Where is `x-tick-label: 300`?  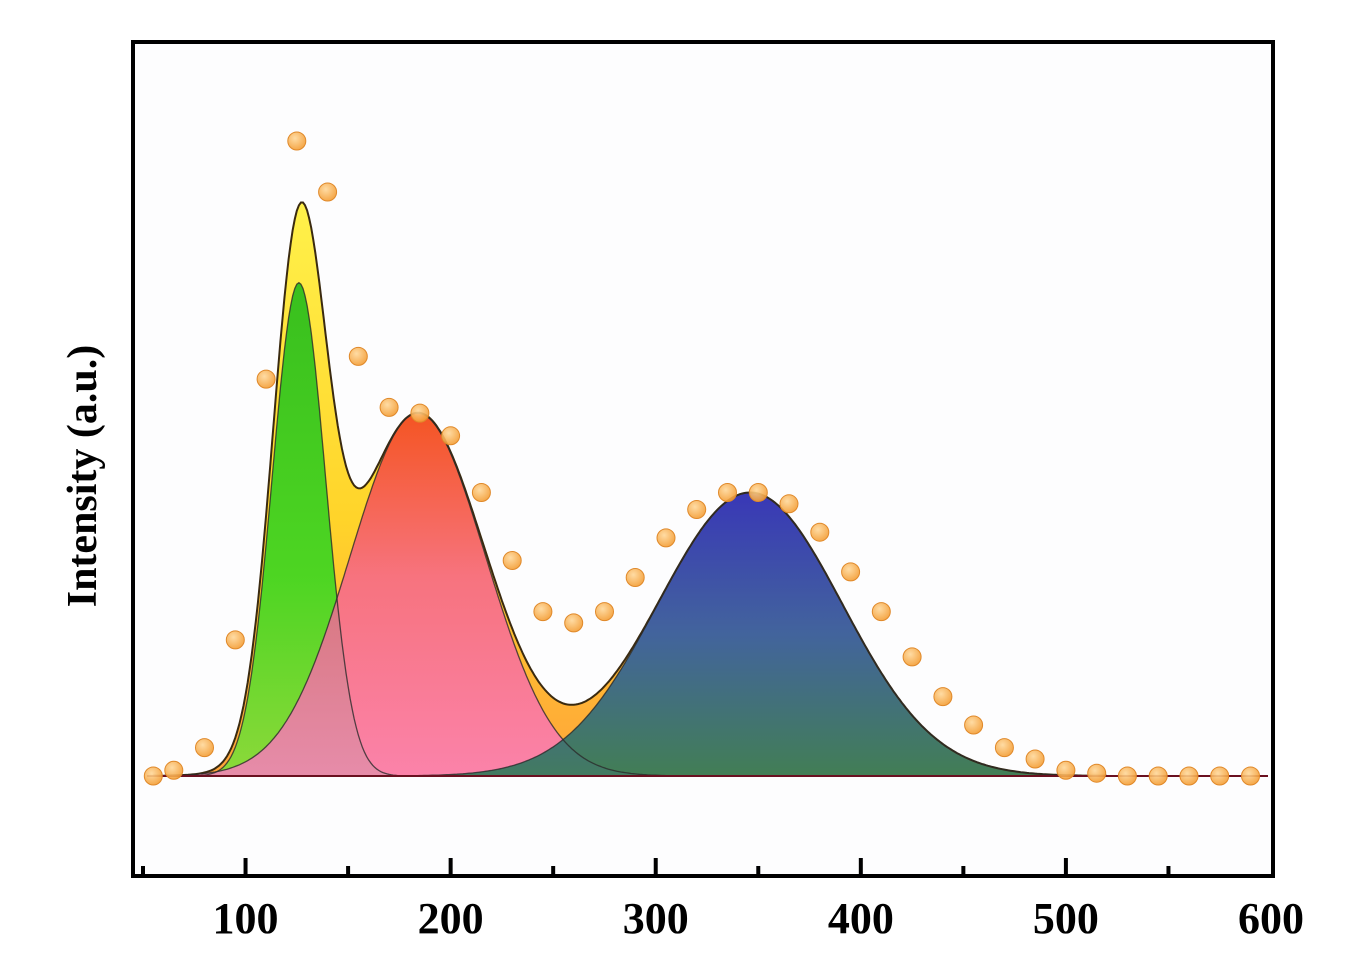 x-tick-label: 300 is located at coordinates (656, 918).